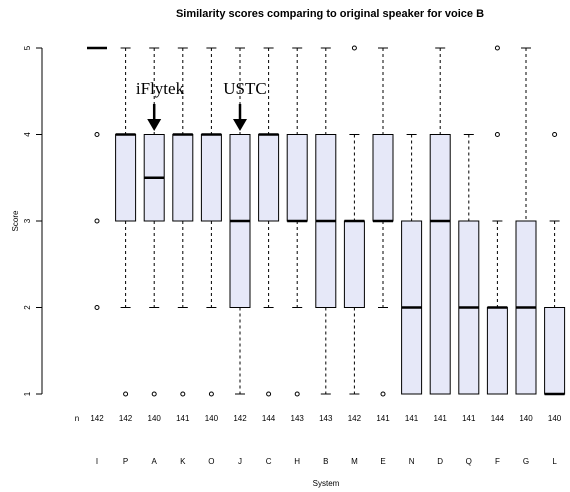 Image resolution: width=570 pixels, height=492 pixels. What do you see at coordinates (183, 461) in the screenshot?
I see `x-tick-label: K` at bounding box center [183, 461].